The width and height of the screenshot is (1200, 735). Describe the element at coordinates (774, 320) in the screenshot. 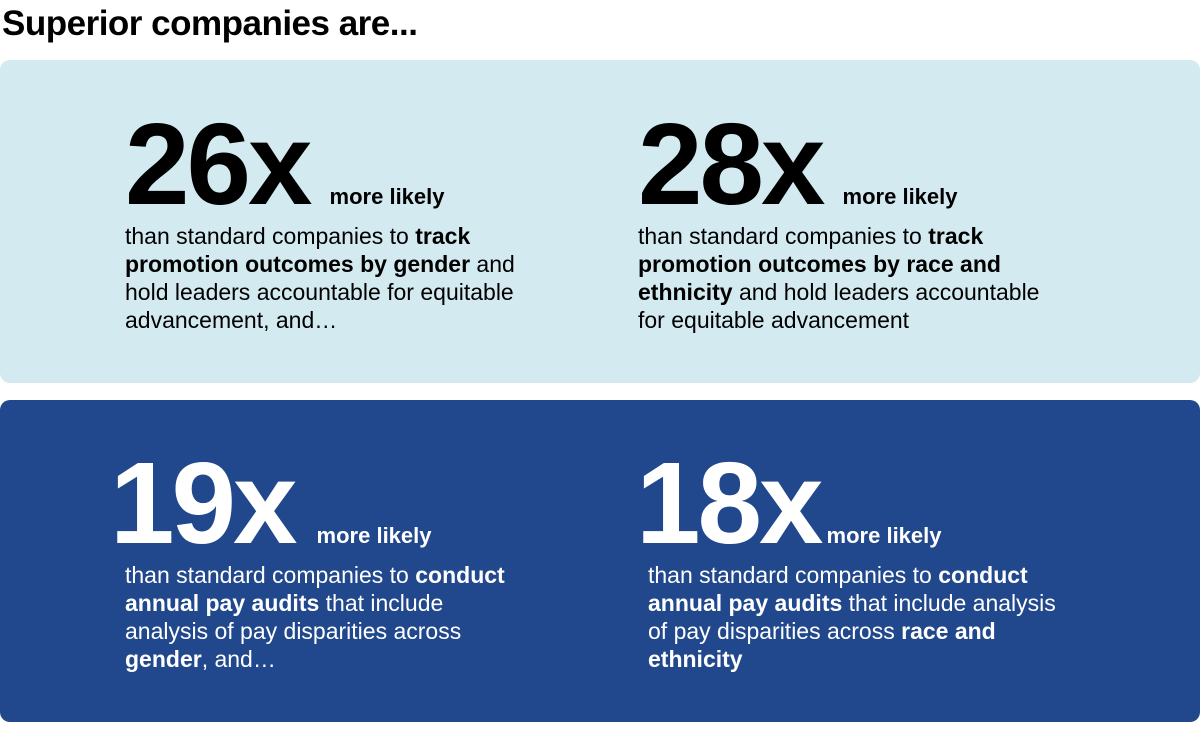

I see `description-text: for equitable advancement` at that location.